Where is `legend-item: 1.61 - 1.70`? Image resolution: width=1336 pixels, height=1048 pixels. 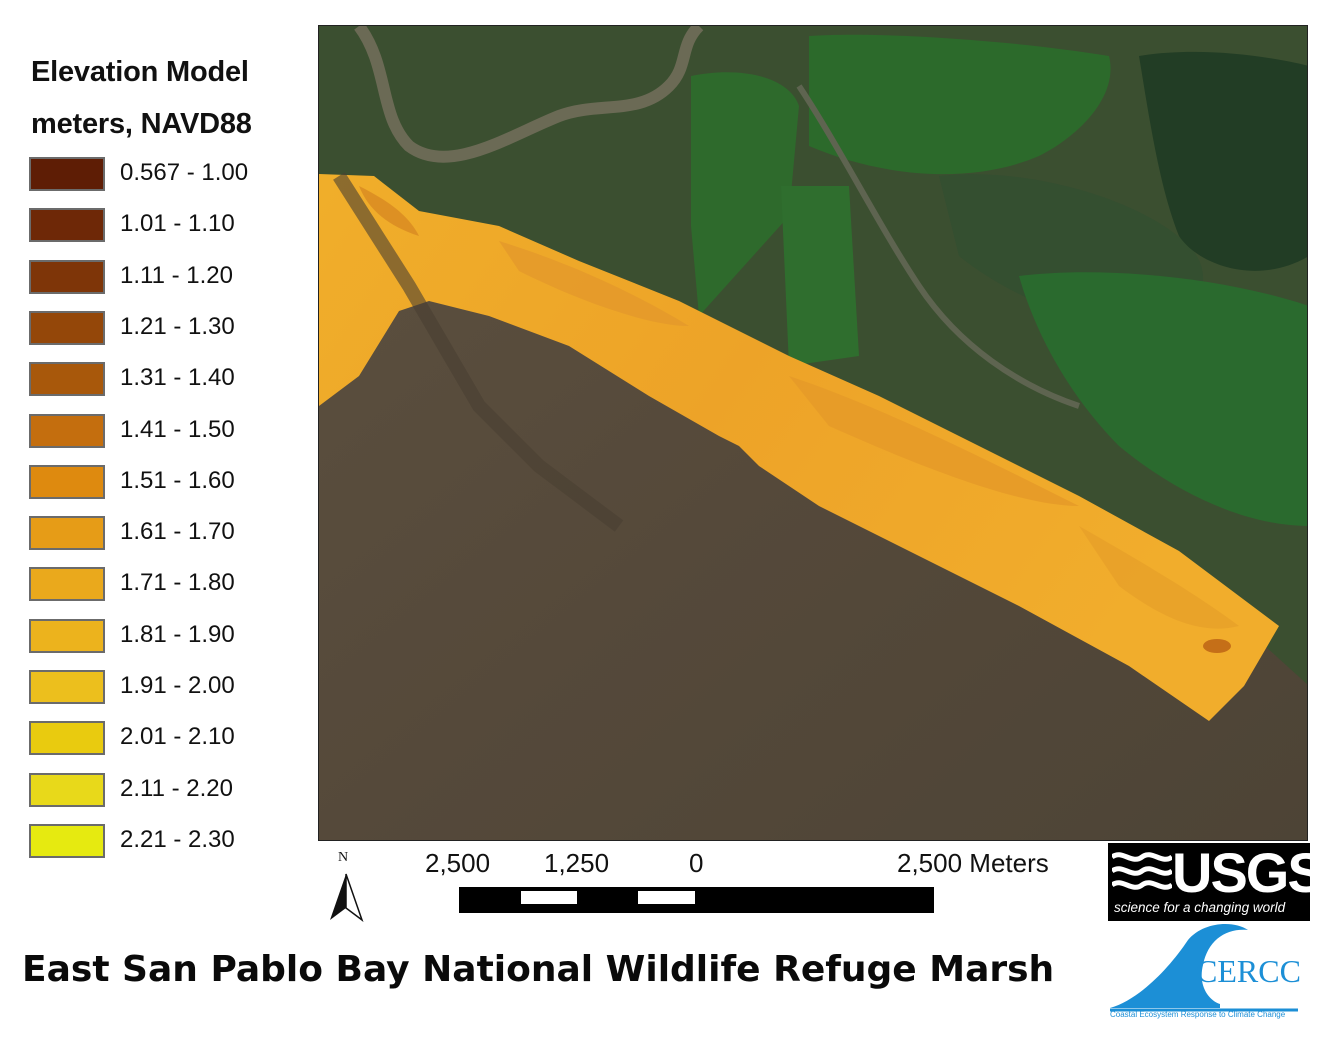 legend-item: 1.61 - 1.70 is located at coordinates (169, 533).